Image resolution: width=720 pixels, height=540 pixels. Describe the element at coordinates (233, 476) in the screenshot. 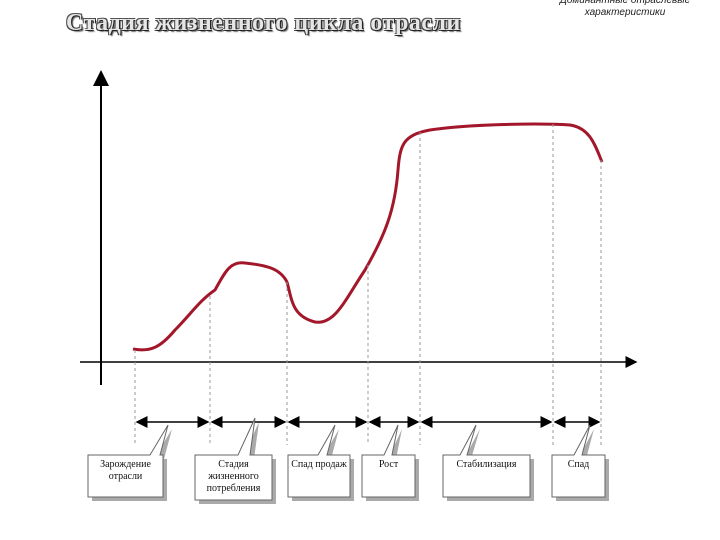

I see `stage-label: Стадия жизненного потребления` at that location.